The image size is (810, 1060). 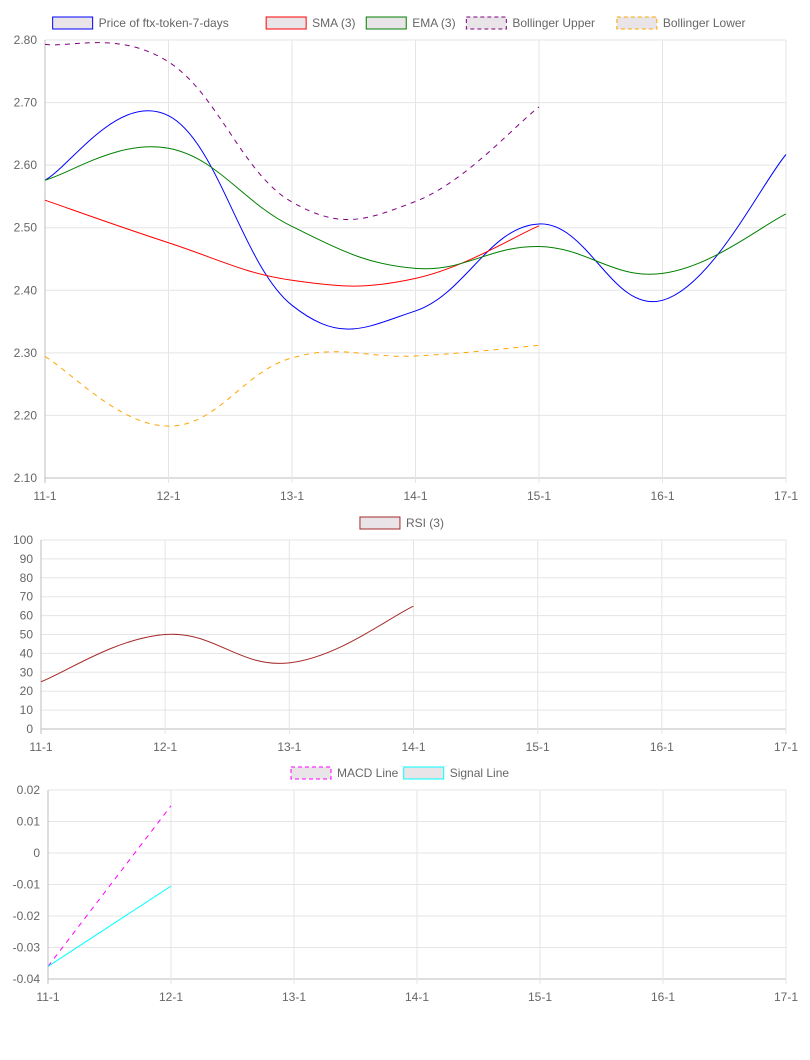 What do you see at coordinates (29, 822) in the screenshot?
I see `y-tick-label: 0.01` at bounding box center [29, 822].